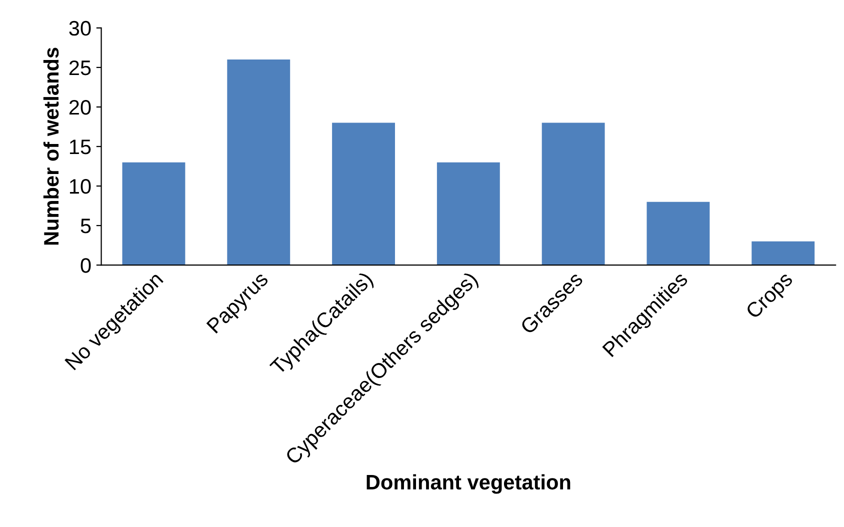 Image resolution: width=844 pixels, height=527 pixels. Describe the element at coordinates (80, 28) in the screenshot. I see `y-tick-label: 30` at that location.